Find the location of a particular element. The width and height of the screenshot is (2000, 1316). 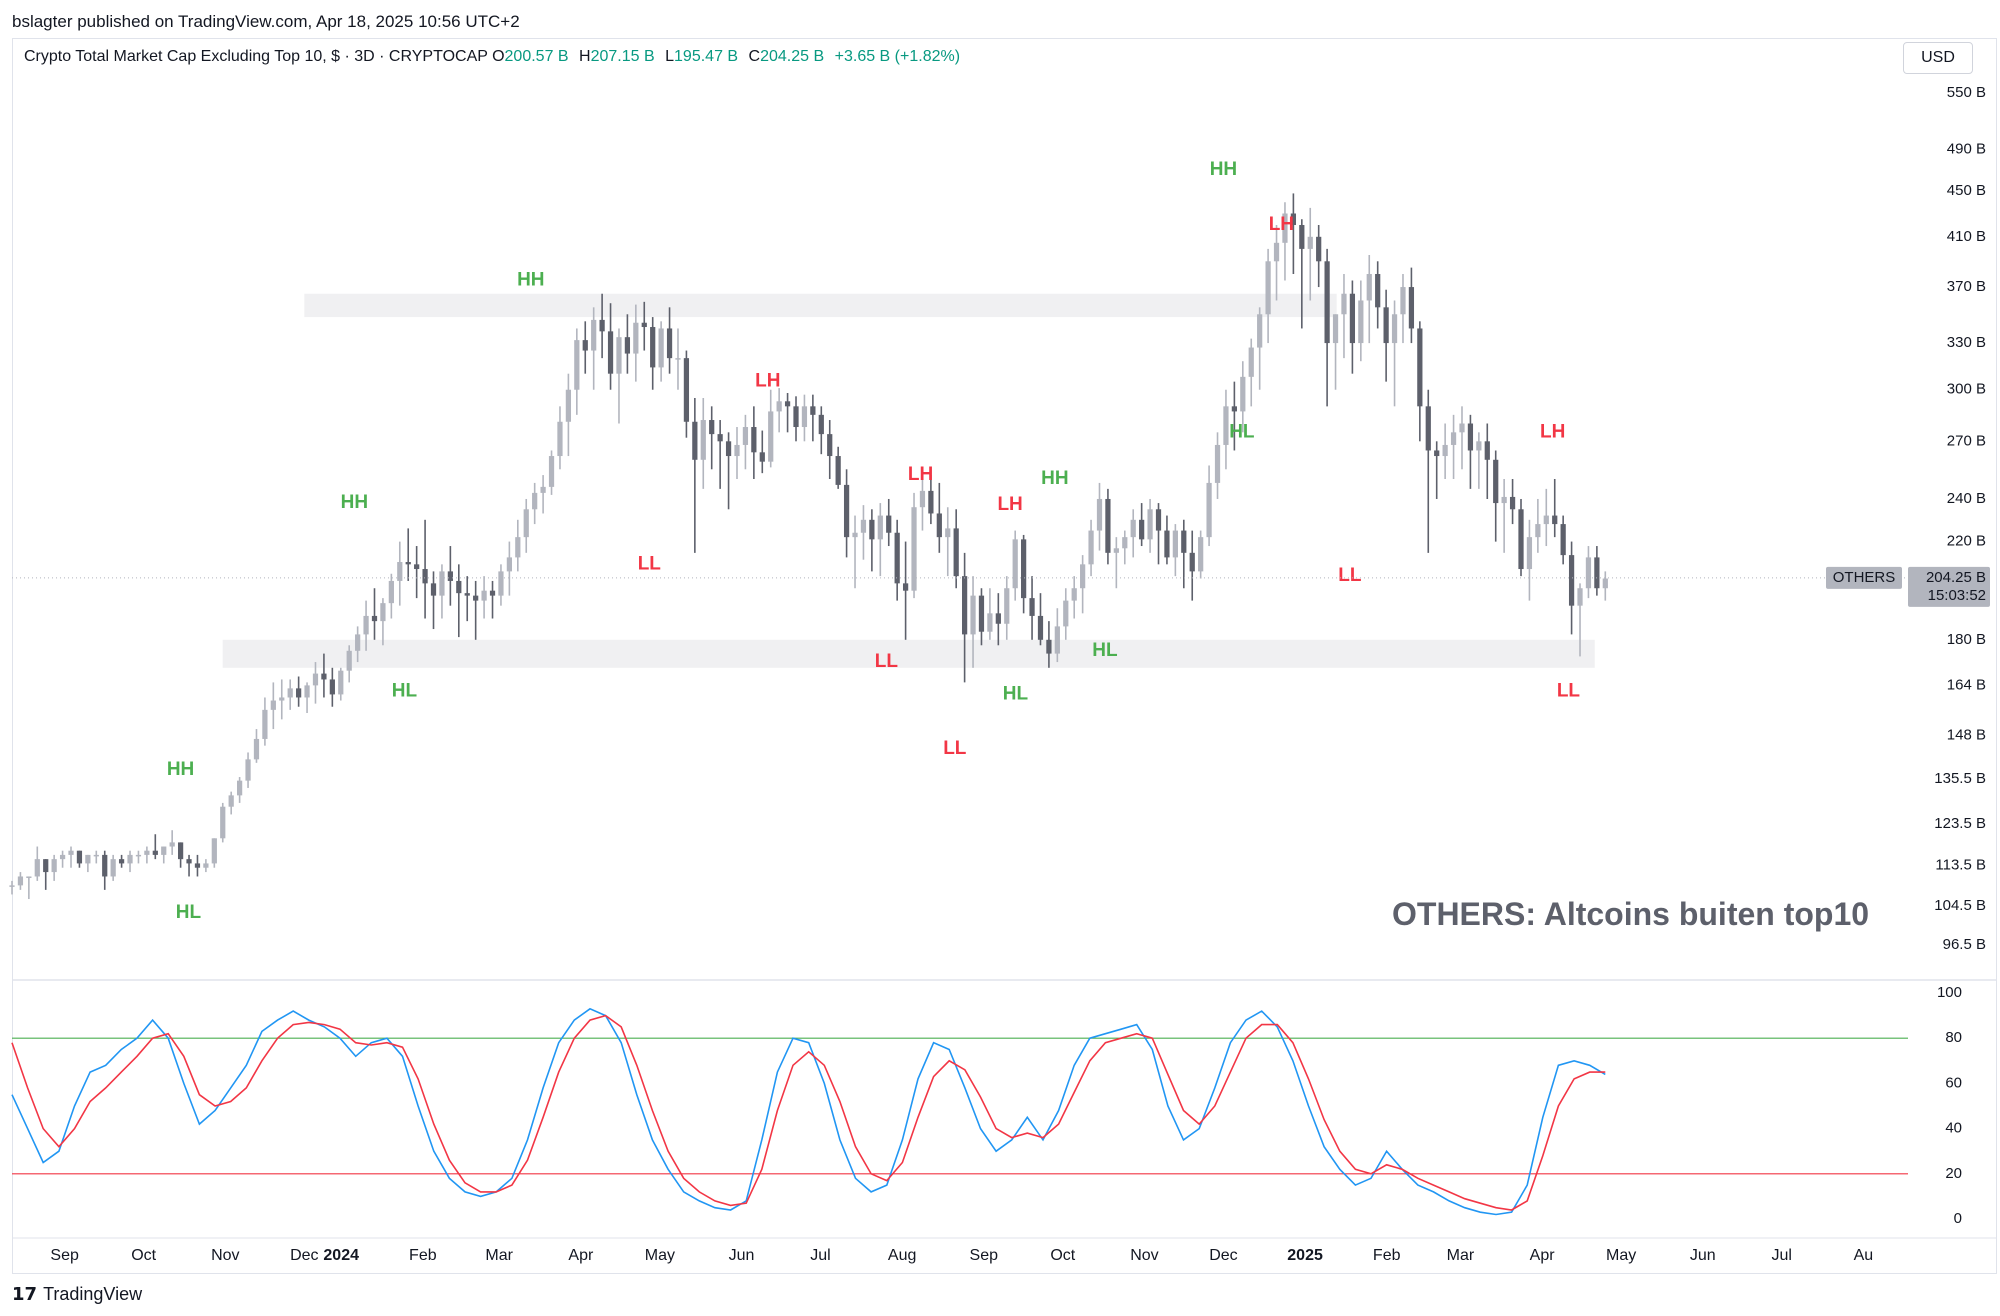

low-value: 195.47 B is located at coordinates (706, 56).